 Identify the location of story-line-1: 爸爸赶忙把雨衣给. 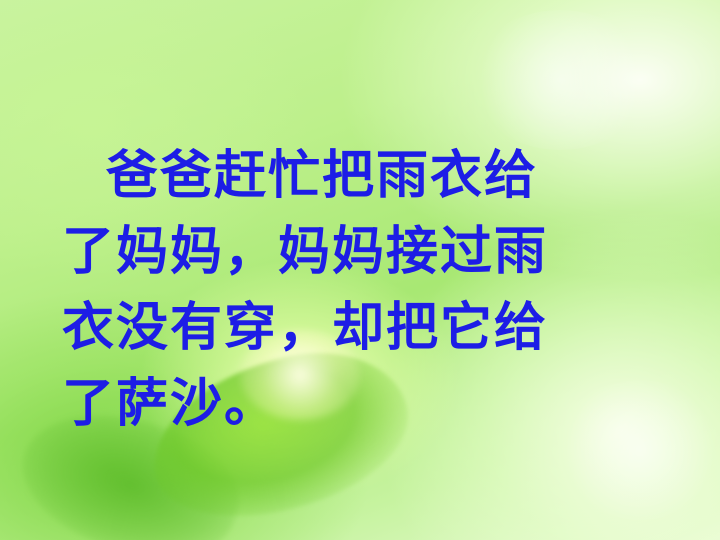
(322, 176).